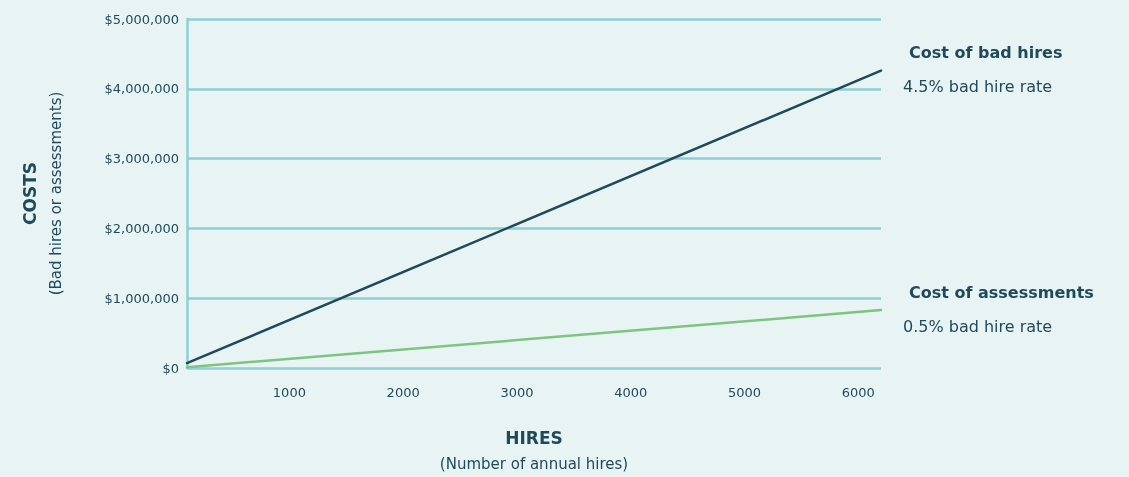  What do you see at coordinates (534, 450) in the screenshot?
I see `x-axis-title: HIRES (Number of annual hires)` at bounding box center [534, 450].